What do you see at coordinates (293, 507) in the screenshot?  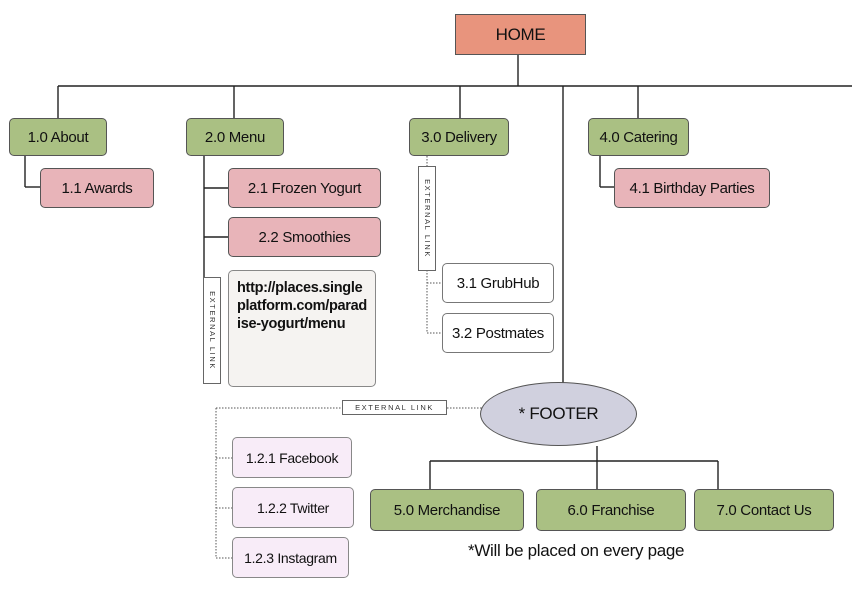 I see `twitter-node: 1.2.2 Twitter` at bounding box center [293, 507].